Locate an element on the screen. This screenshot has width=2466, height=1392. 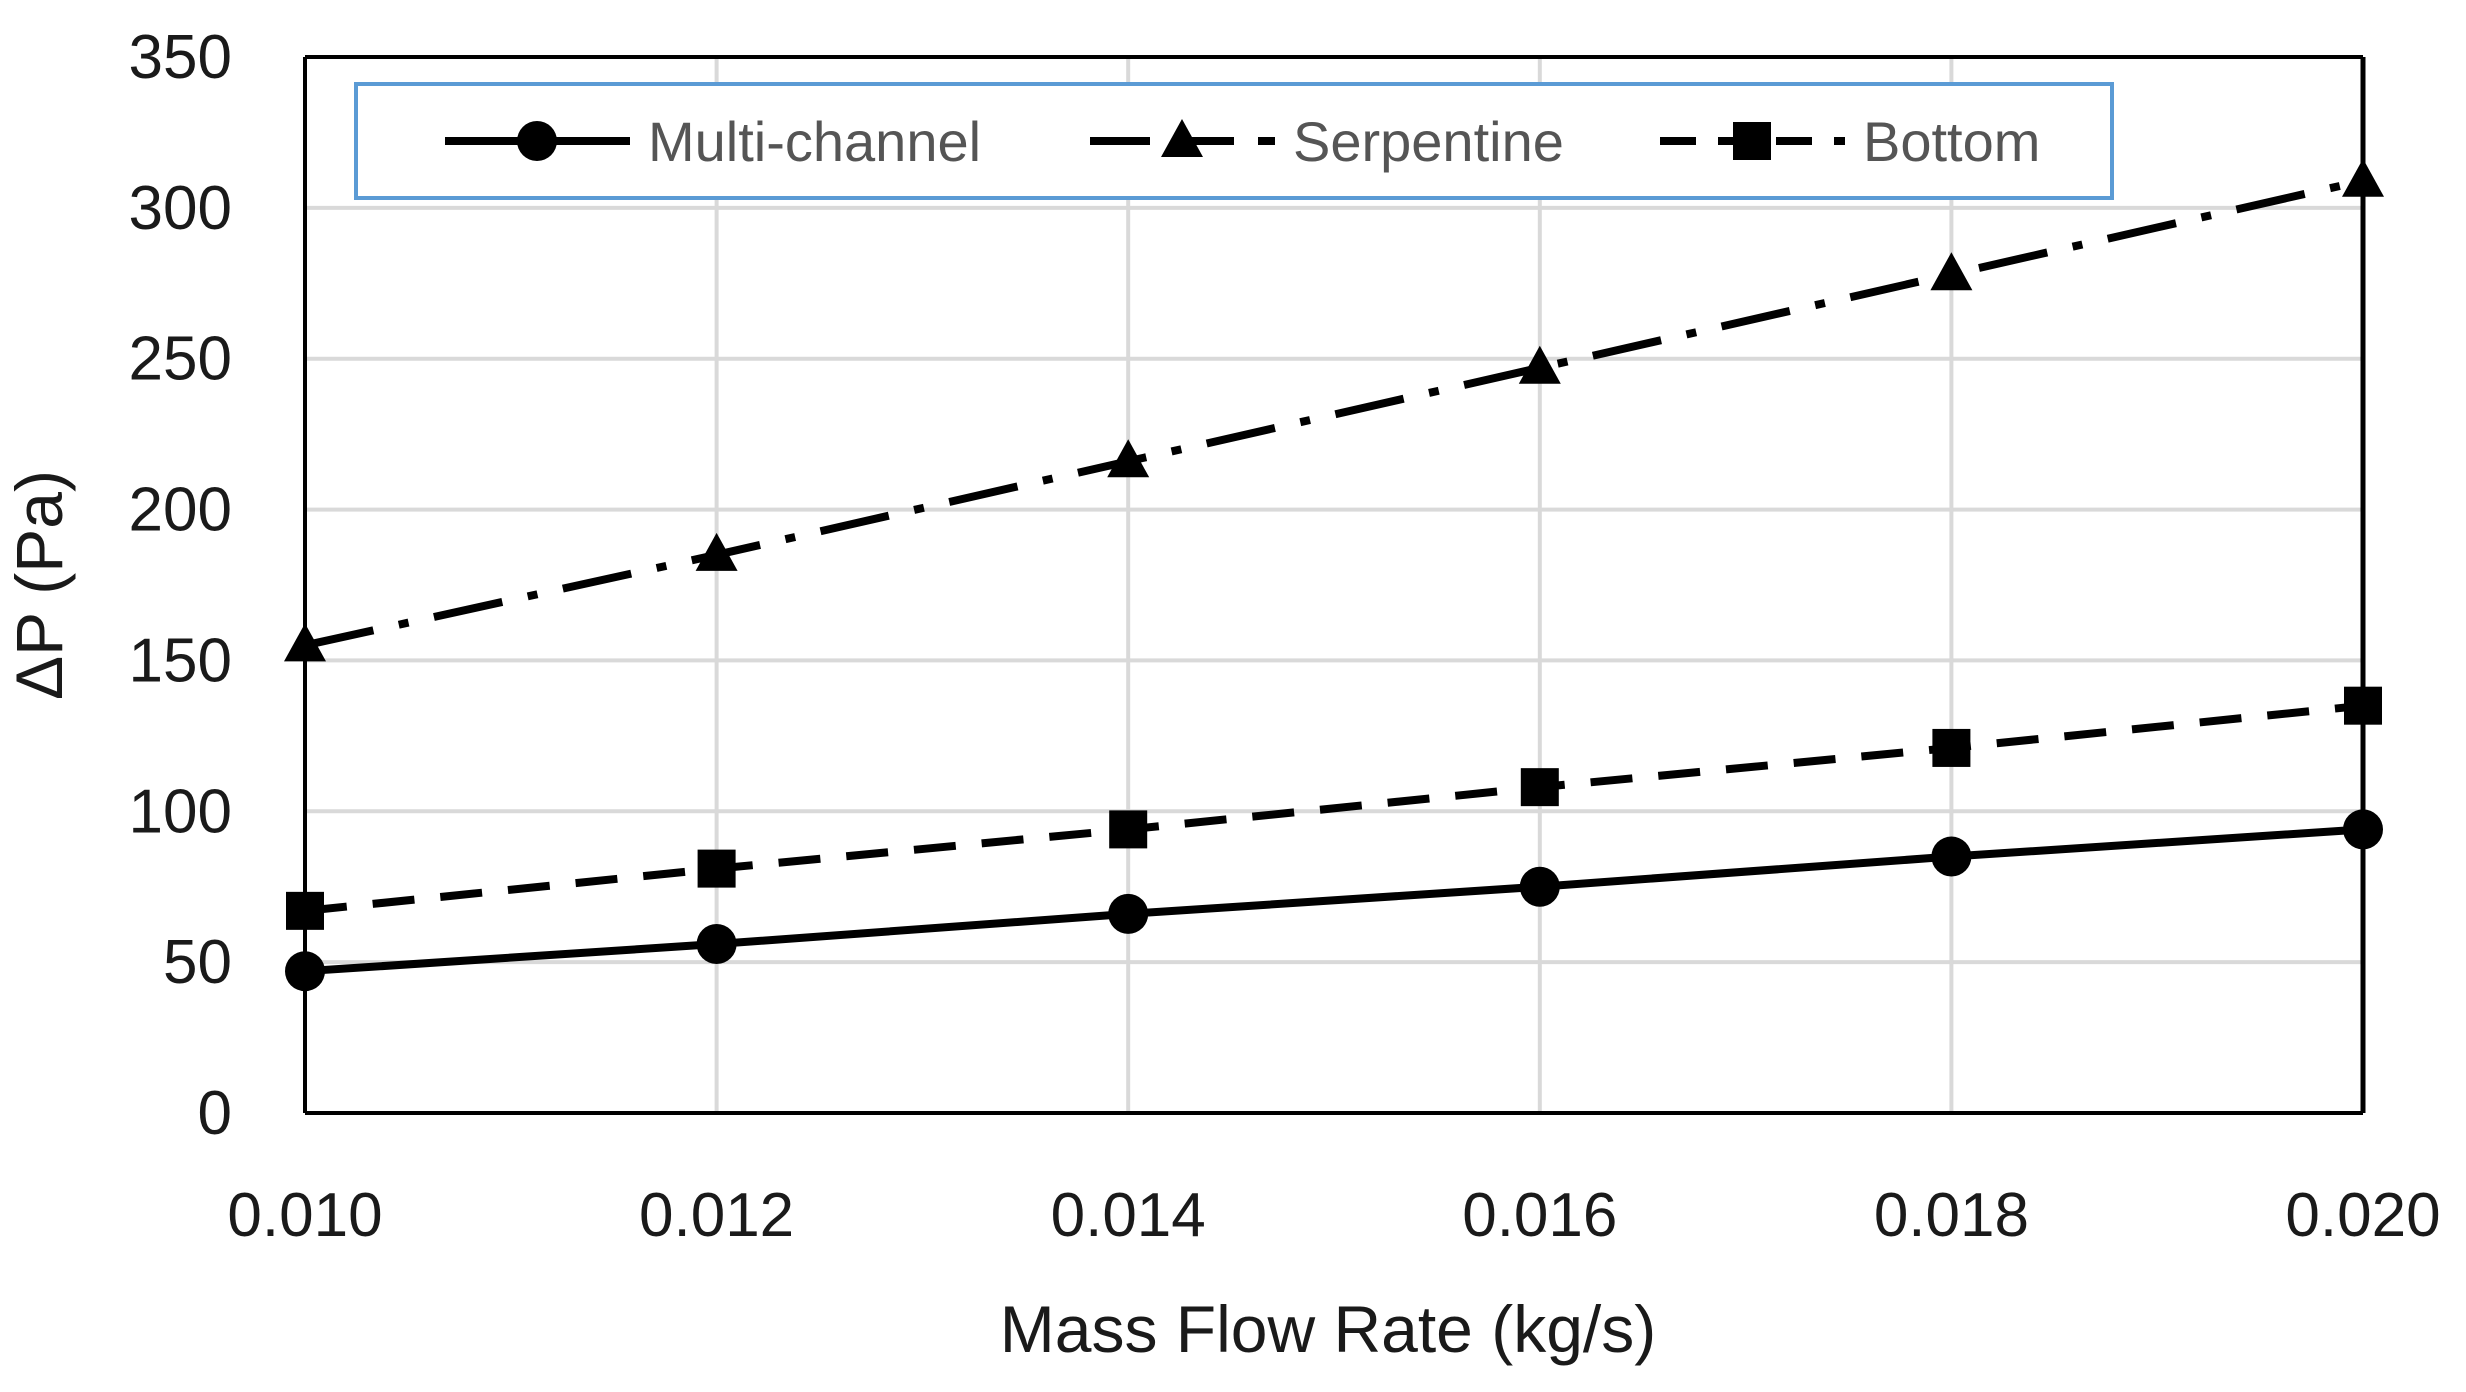
y-tick-label: 0 is located at coordinates (215, 1113).